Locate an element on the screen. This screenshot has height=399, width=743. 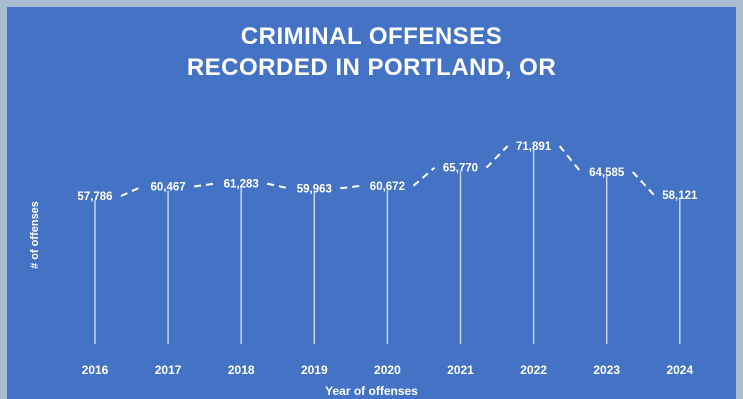
data-label: 59,963 is located at coordinates (314, 189).